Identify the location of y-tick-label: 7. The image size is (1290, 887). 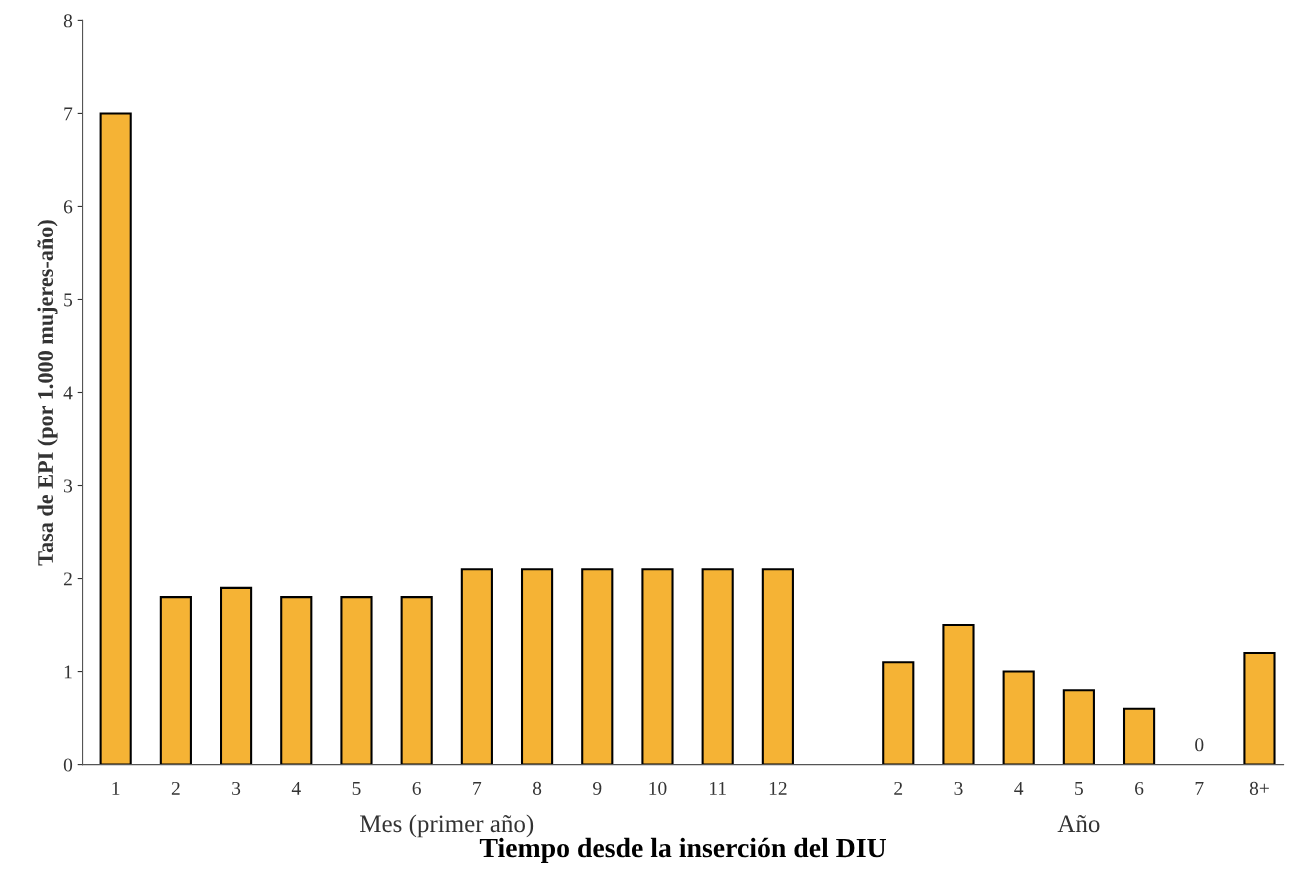
(68, 114).